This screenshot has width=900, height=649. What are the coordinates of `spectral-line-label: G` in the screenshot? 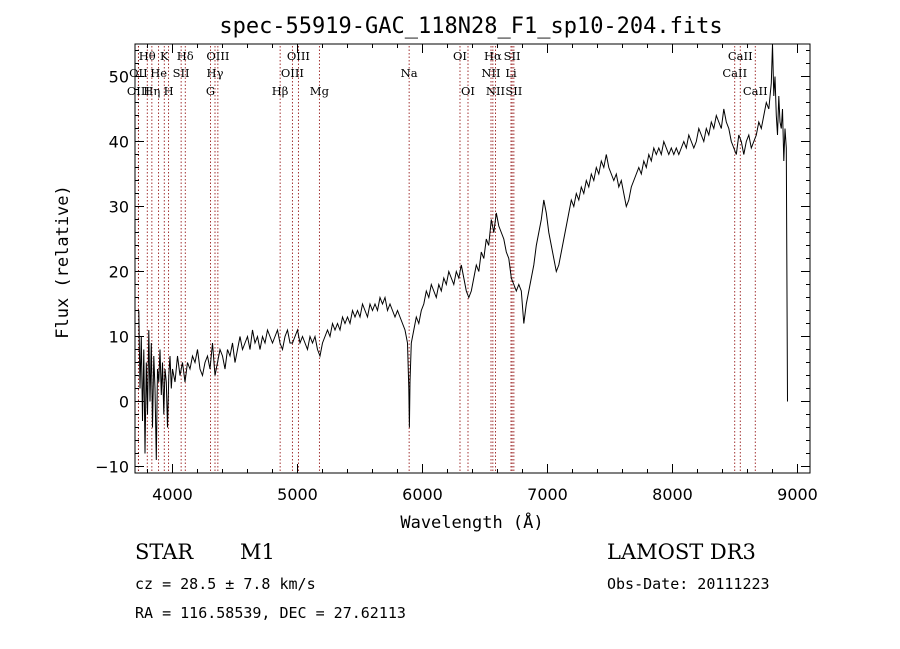 It's located at (210, 91).